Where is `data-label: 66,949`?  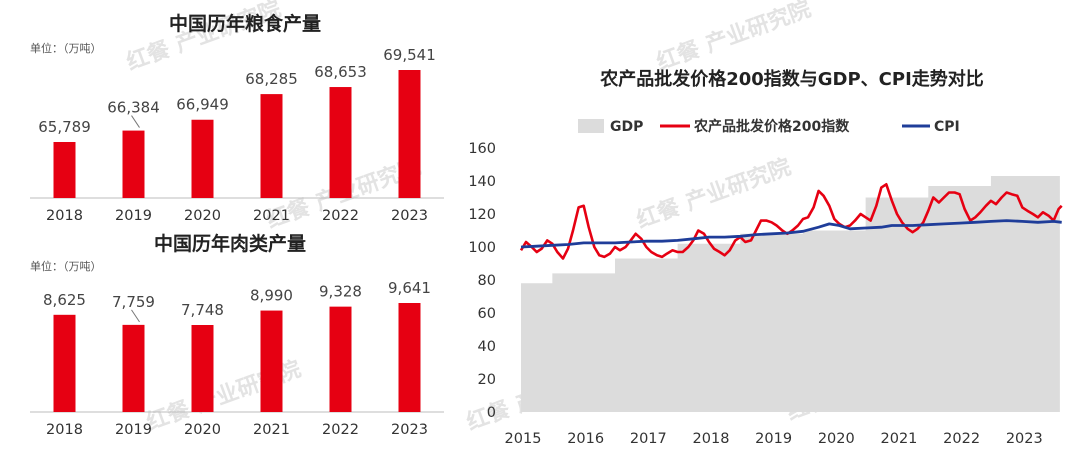 data-label: 66,949 is located at coordinates (202, 105).